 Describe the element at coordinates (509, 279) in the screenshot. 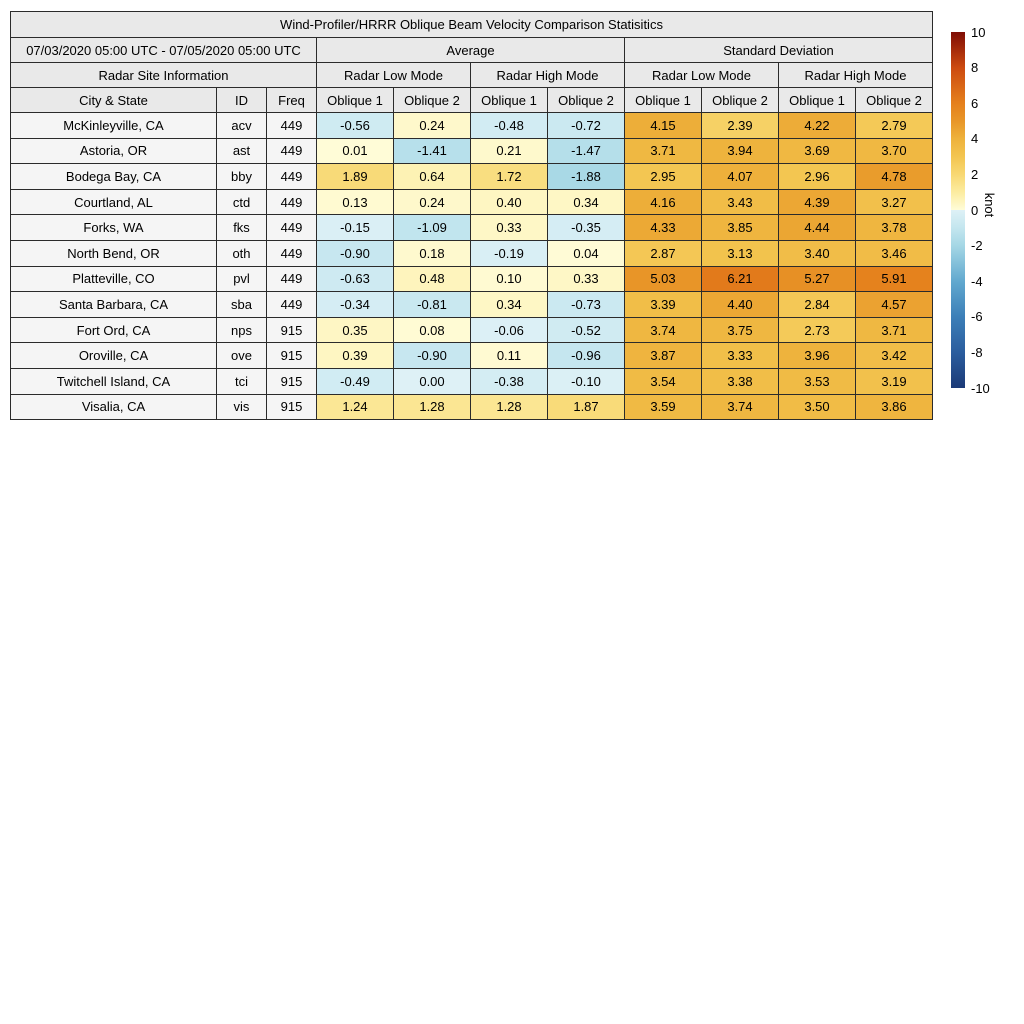

I see `value-cell: 0.10` at that location.